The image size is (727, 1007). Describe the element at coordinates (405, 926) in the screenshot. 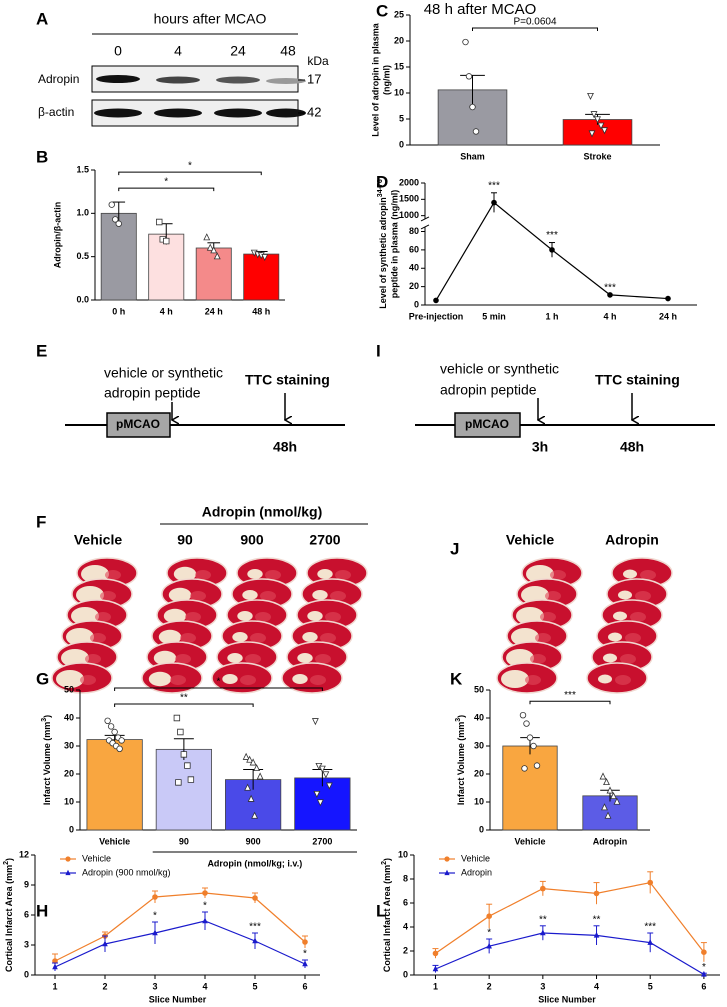

I see `y-tick-label: 4` at that location.